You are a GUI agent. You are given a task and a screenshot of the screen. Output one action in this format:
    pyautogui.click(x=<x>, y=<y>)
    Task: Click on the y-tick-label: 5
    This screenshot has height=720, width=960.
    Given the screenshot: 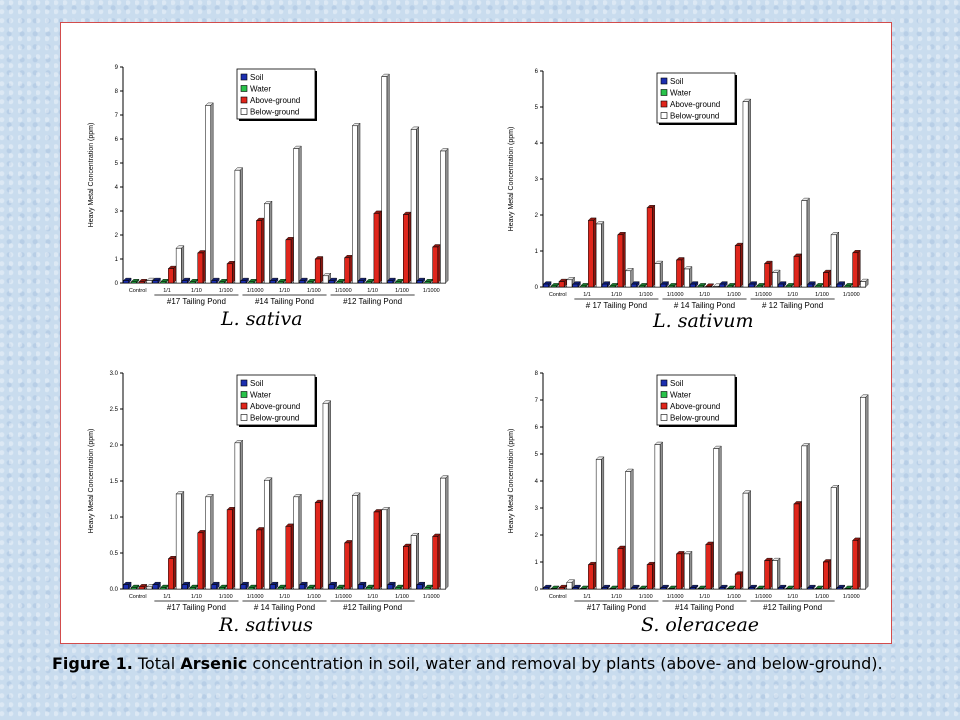 What is the action you would take?
    pyautogui.click(x=537, y=108)
    